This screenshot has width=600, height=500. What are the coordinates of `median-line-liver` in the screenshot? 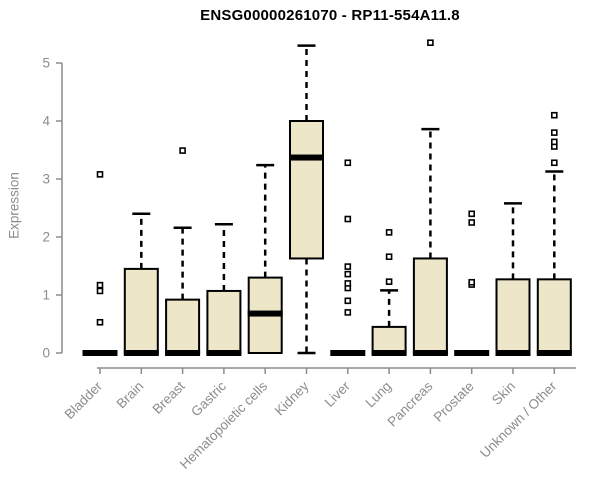 It's located at (348, 353).